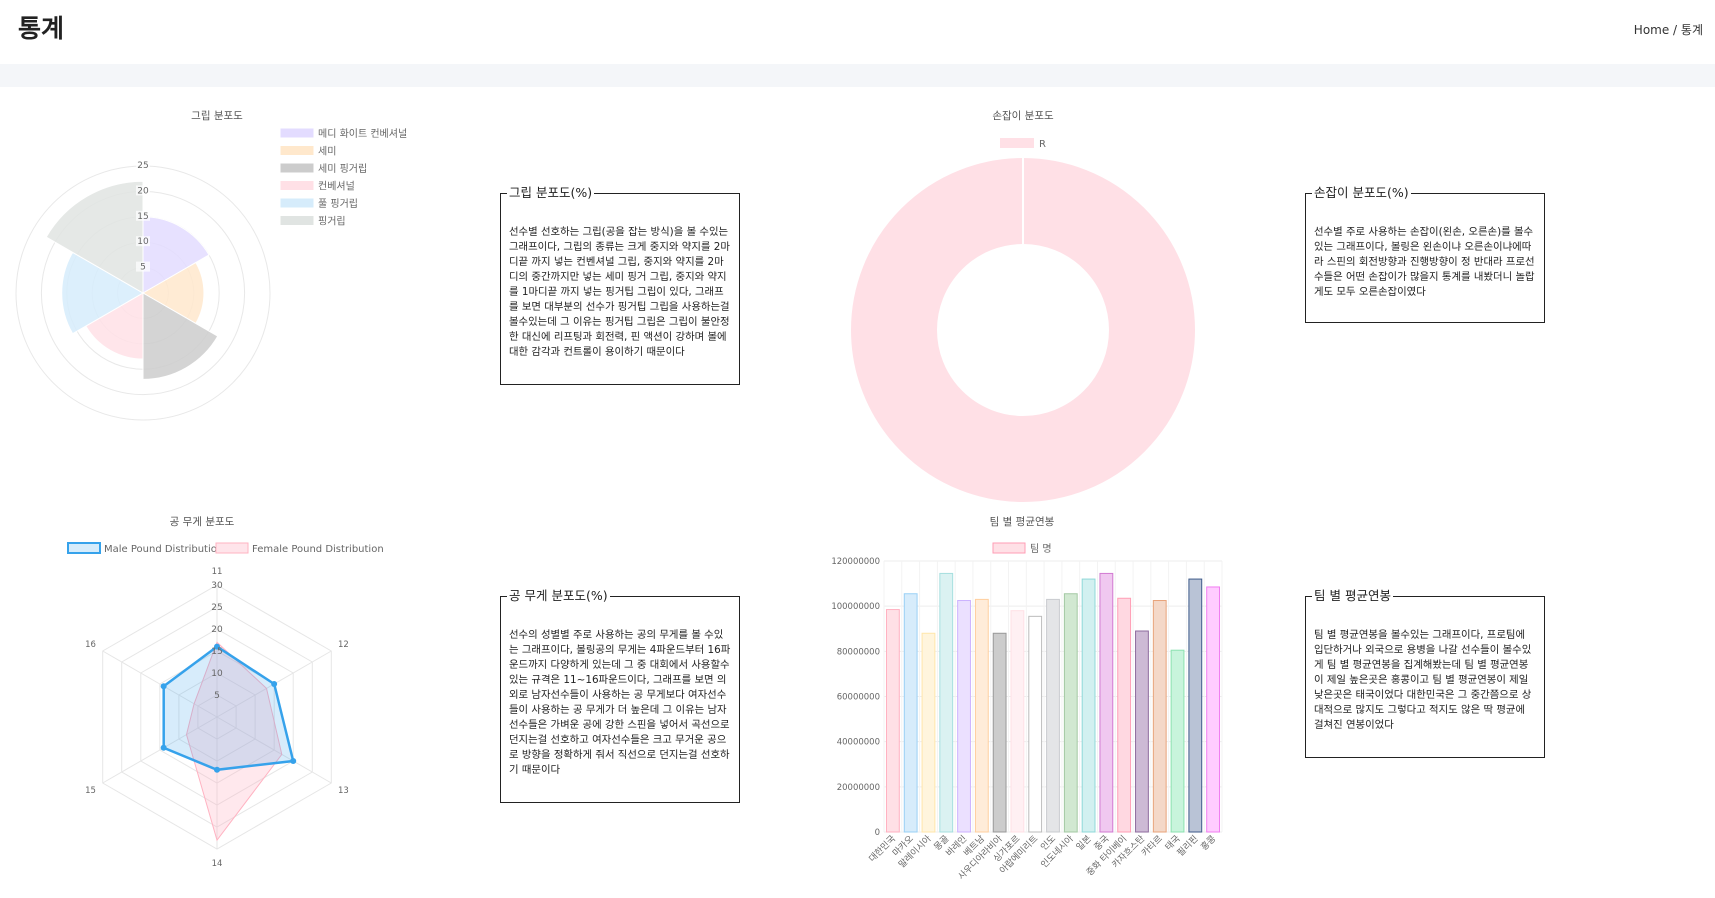 Image resolution: width=1715 pixels, height=898 pixels. What do you see at coordinates (143, 242) in the screenshot?
I see `polar-tick-label: 10` at bounding box center [143, 242].